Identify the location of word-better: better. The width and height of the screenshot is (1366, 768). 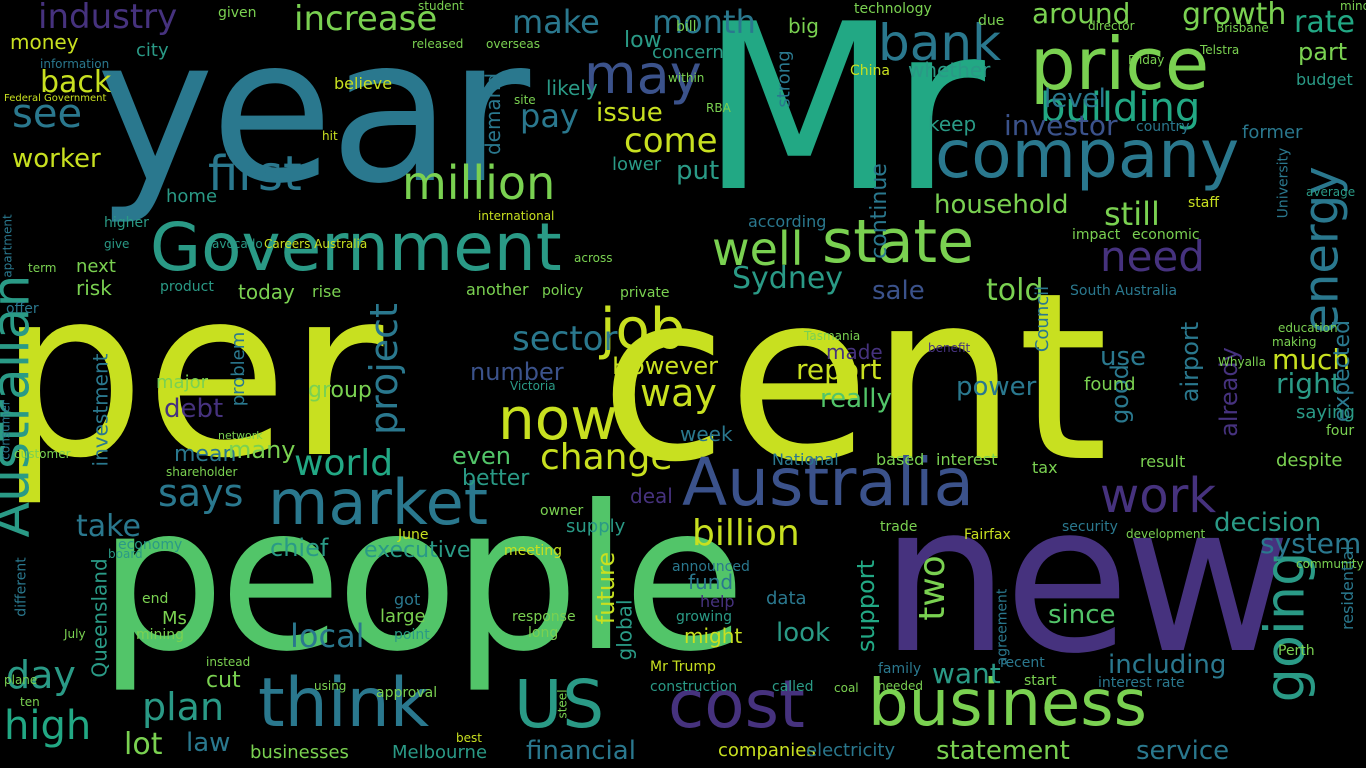
(496, 478).